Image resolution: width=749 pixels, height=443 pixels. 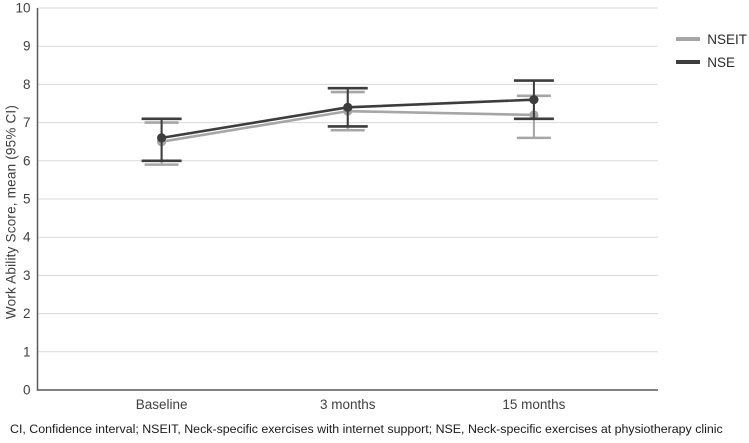 I want to click on legend-item-nseit: NSEIT, so click(x=711, y=39).